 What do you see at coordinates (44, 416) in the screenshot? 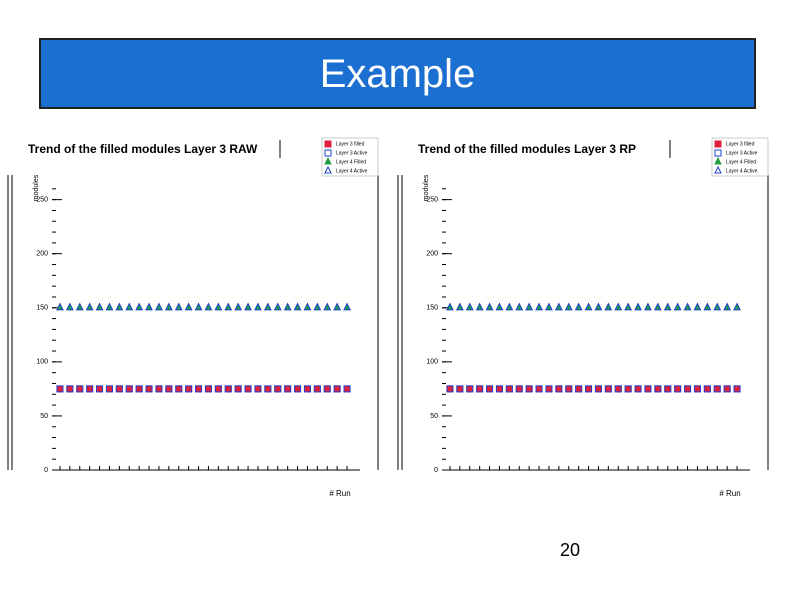
I see `y-tick-label: 50` at bounding box center [44, 416].